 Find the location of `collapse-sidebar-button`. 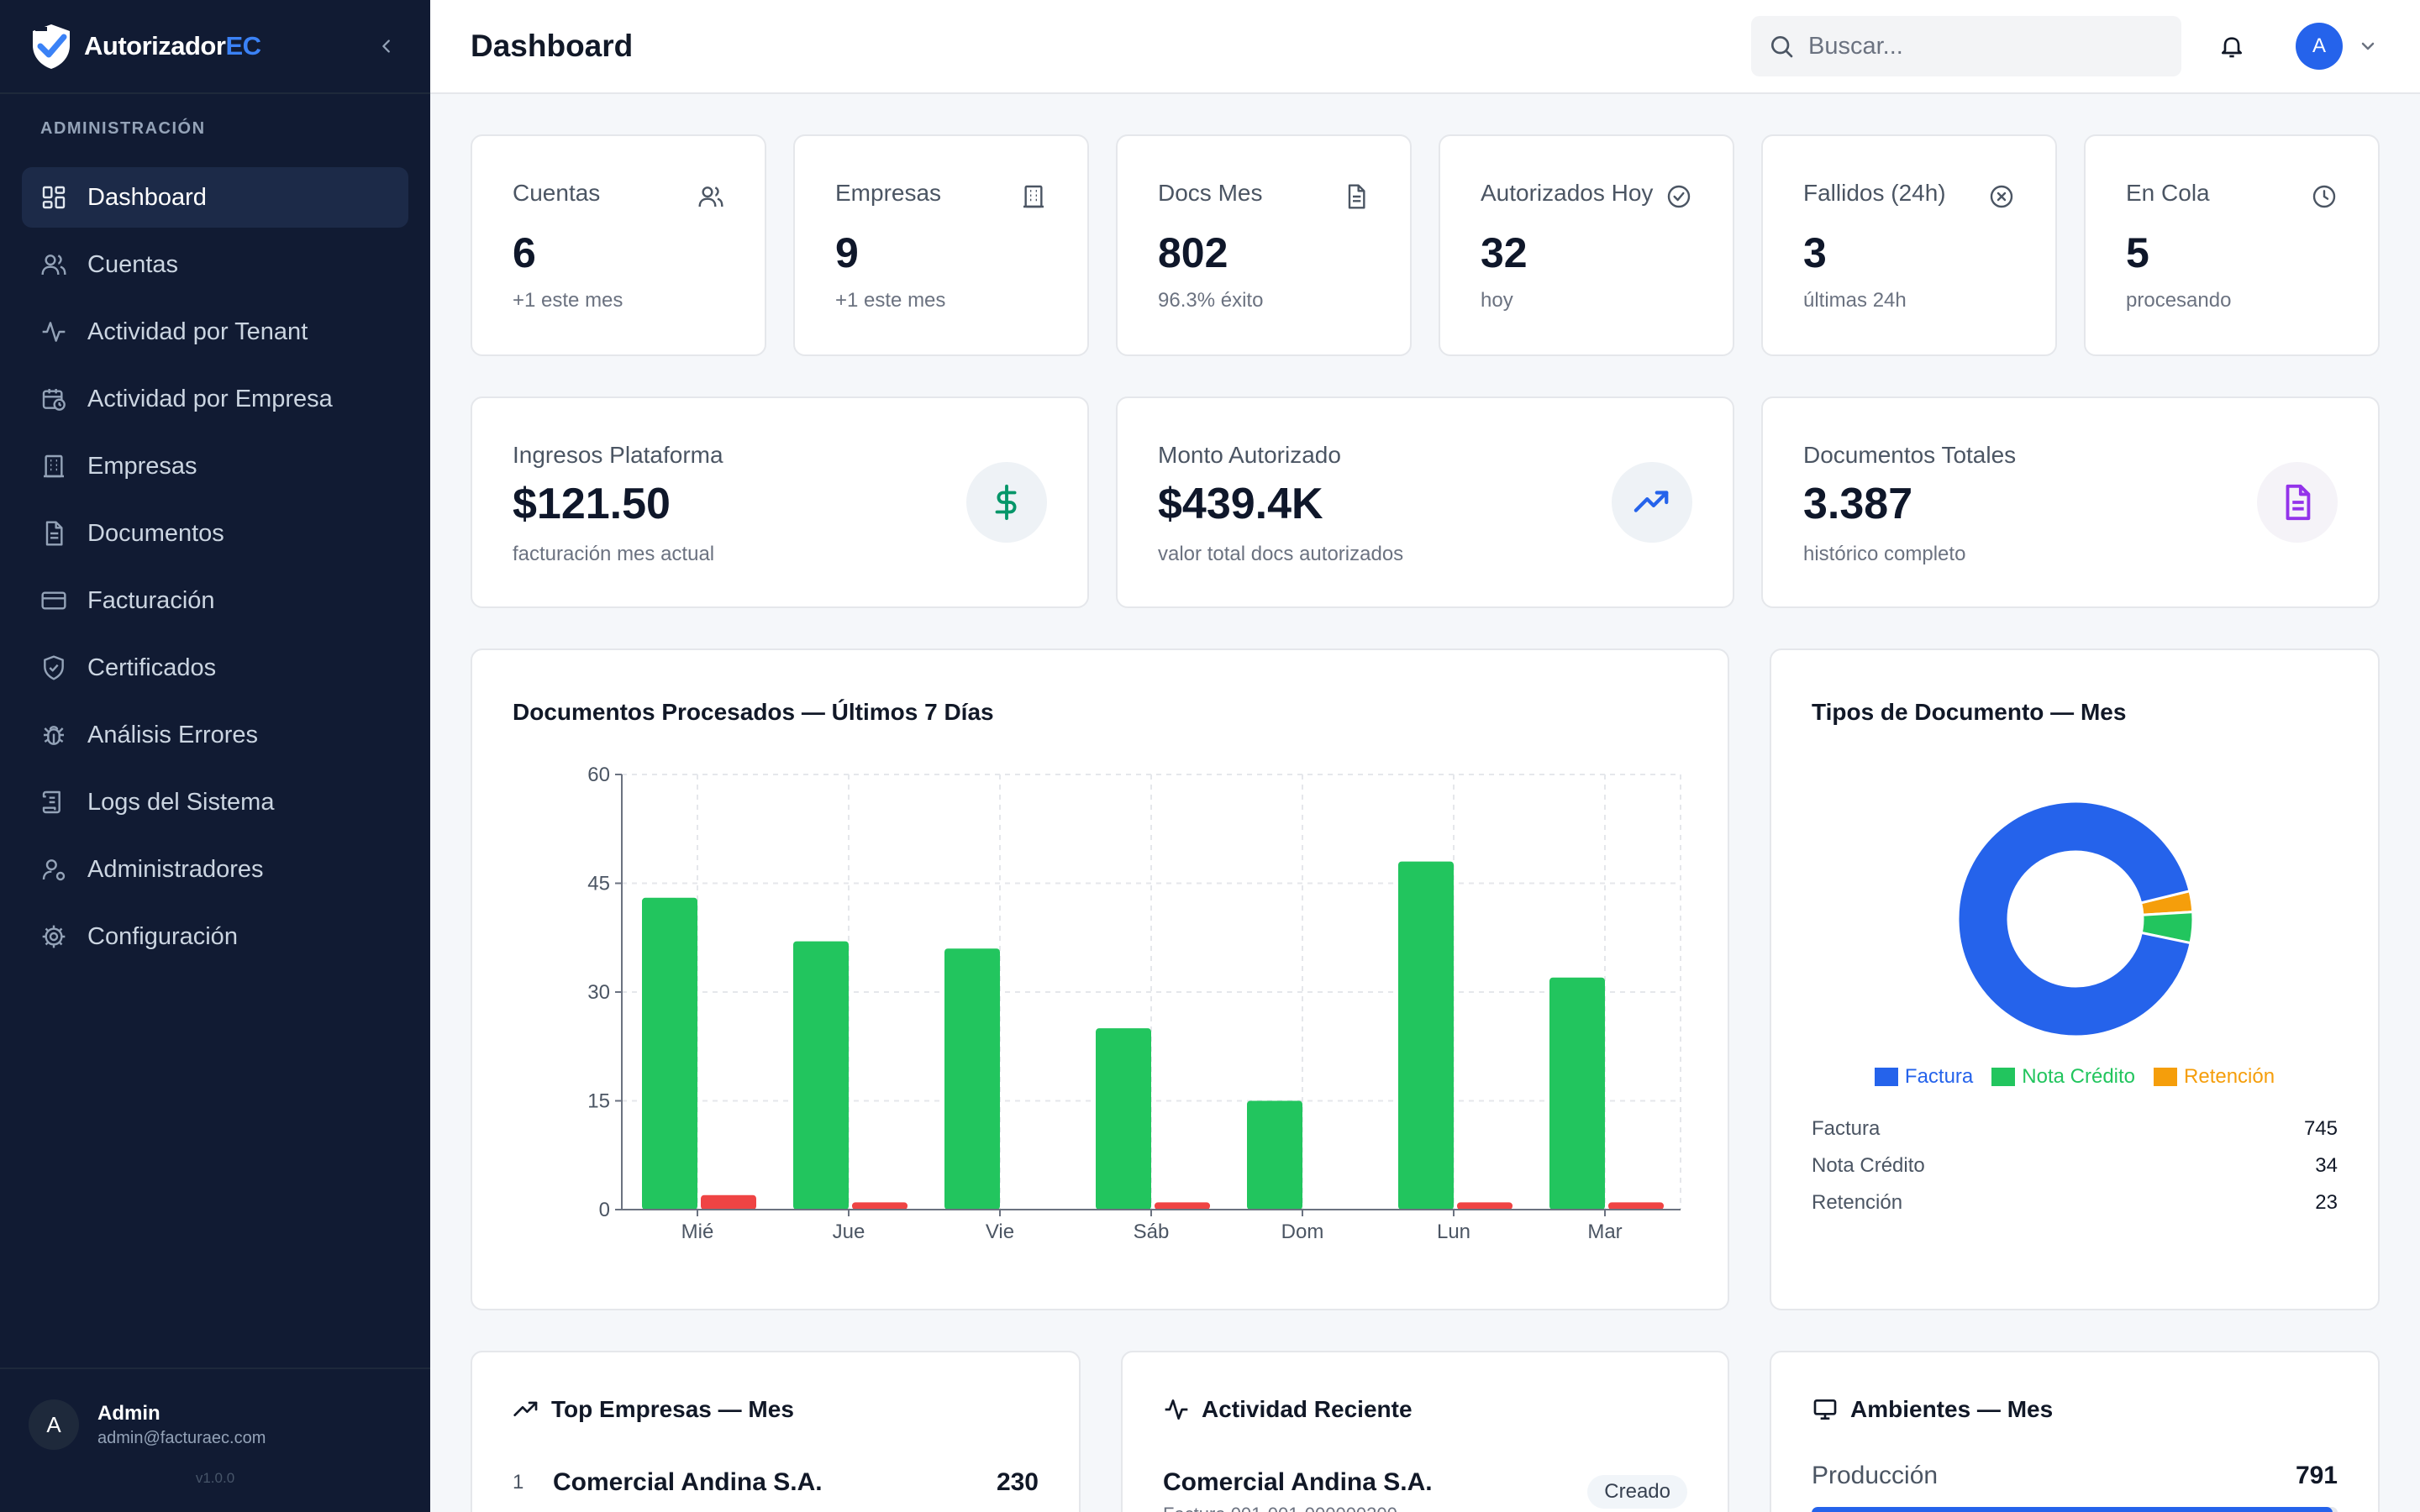

collapse-sidebar-button is located at coordinates (386, 46).